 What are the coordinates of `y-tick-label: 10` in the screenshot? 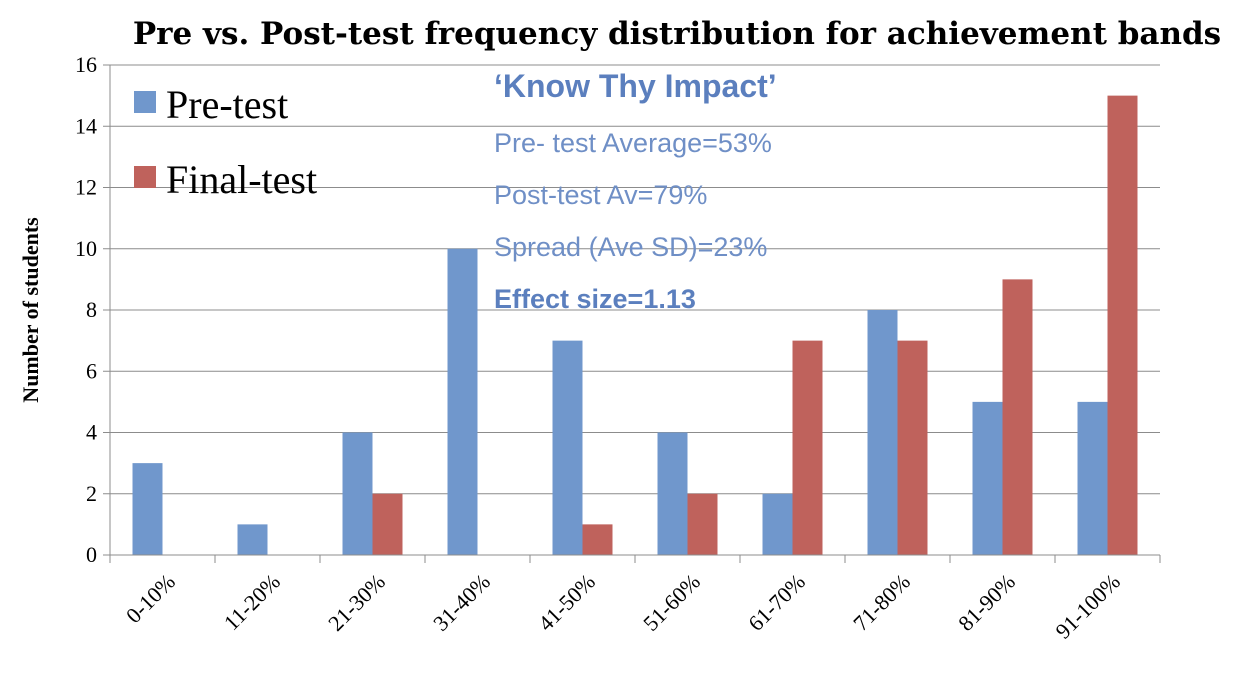 It's located at (86, 248).